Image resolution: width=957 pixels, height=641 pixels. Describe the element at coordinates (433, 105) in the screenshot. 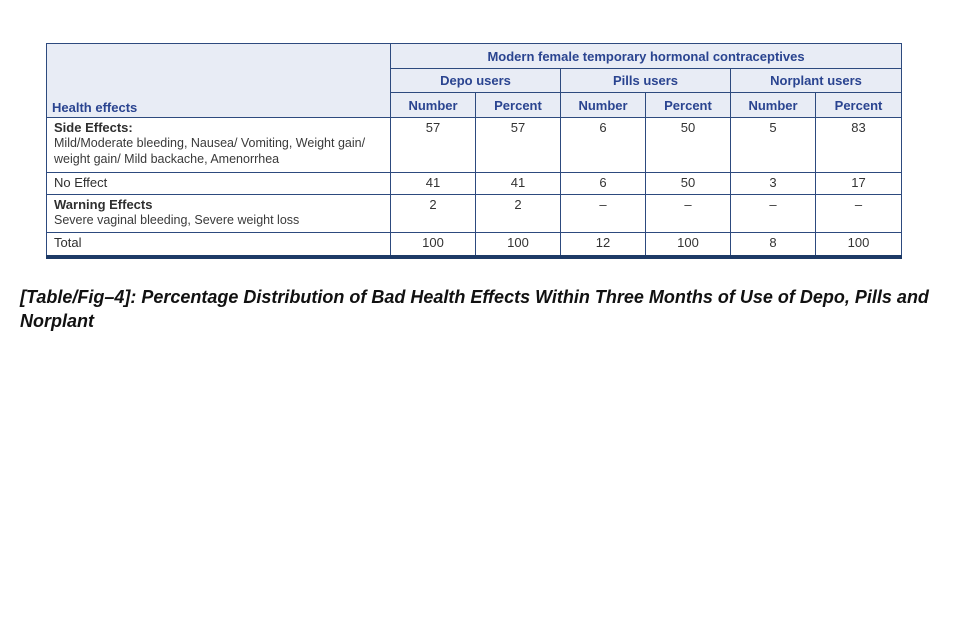

I see `subheader-depo-number: Number` at that location.